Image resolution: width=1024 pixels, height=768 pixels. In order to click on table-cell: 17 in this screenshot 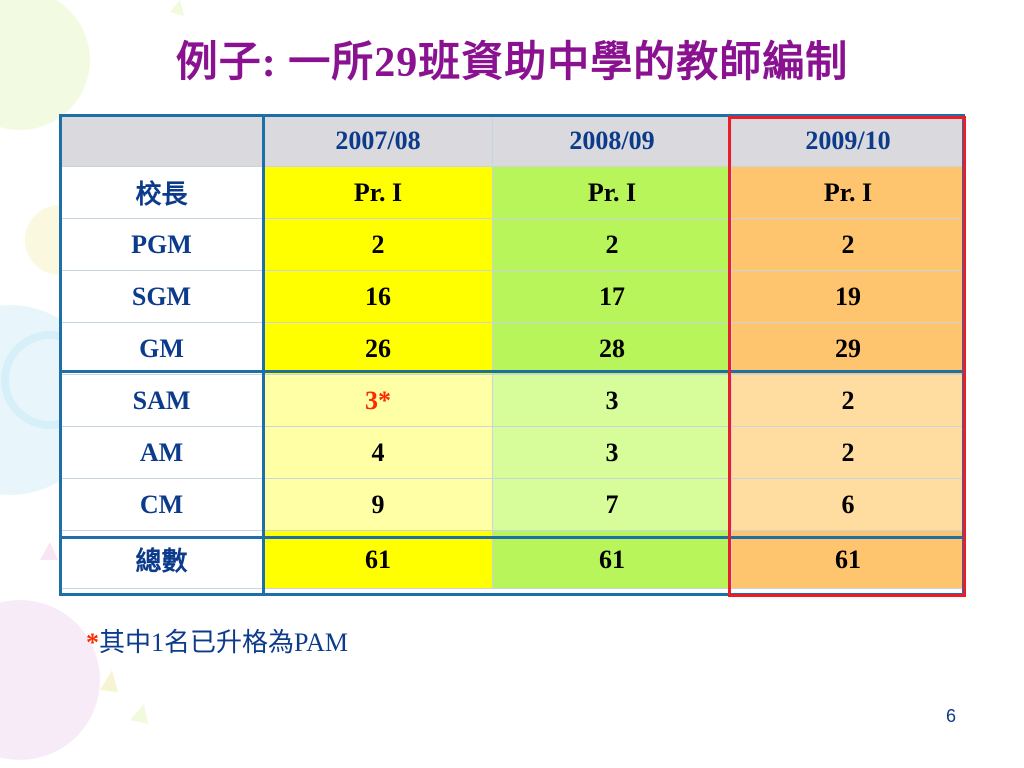, I will do `click(612, 296)`.